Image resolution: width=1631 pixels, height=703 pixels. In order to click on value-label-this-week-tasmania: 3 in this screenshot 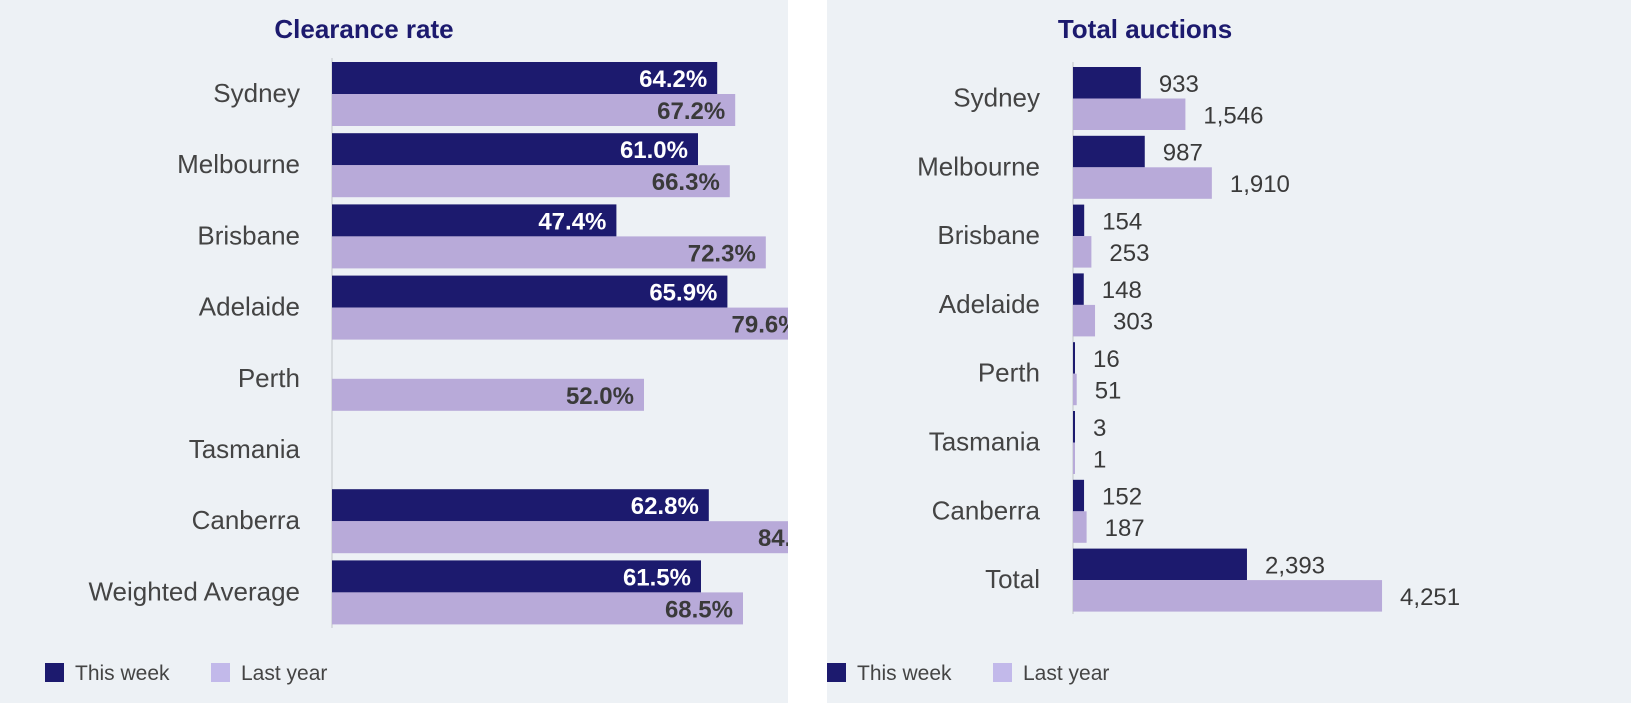, I will do `click(1099, 428)`.